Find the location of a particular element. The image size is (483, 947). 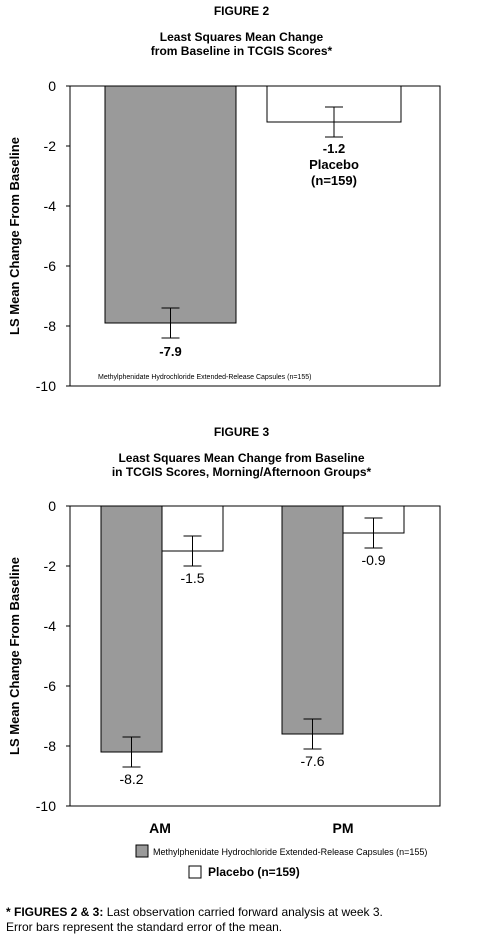

x-category-label: PM is located at coordinates (343, 828).